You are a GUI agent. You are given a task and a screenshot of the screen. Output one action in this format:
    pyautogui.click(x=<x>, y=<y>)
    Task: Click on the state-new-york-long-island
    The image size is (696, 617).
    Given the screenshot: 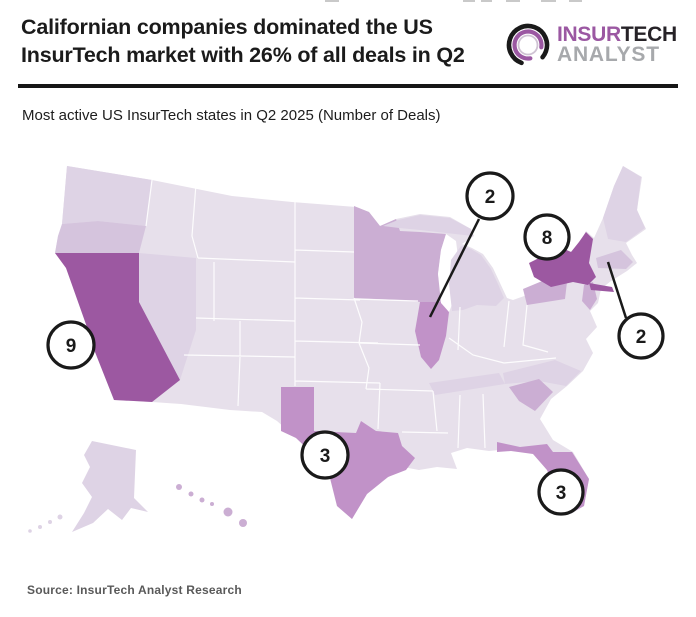 What is the action you would take?
    pyautogui.click(x=601, y=287)
    